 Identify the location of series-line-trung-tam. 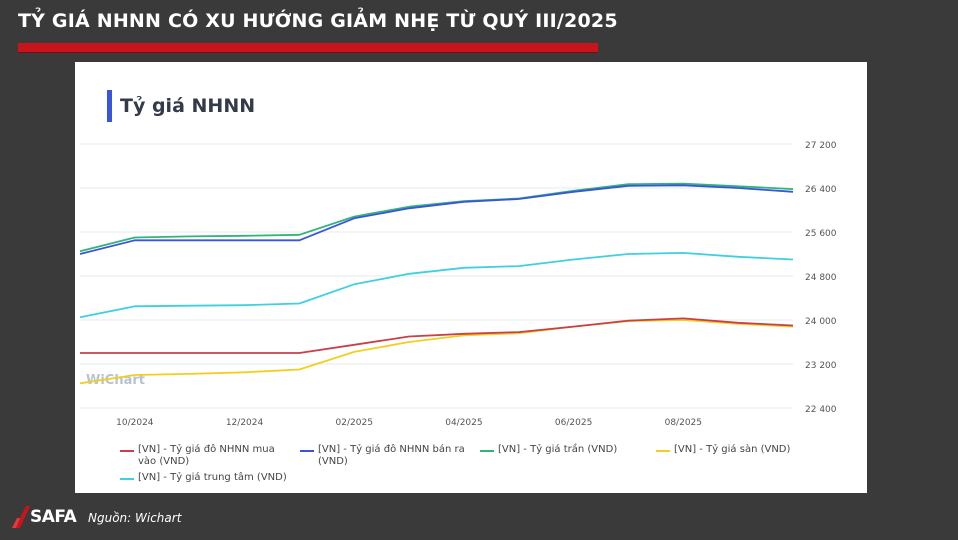
(436, 285).